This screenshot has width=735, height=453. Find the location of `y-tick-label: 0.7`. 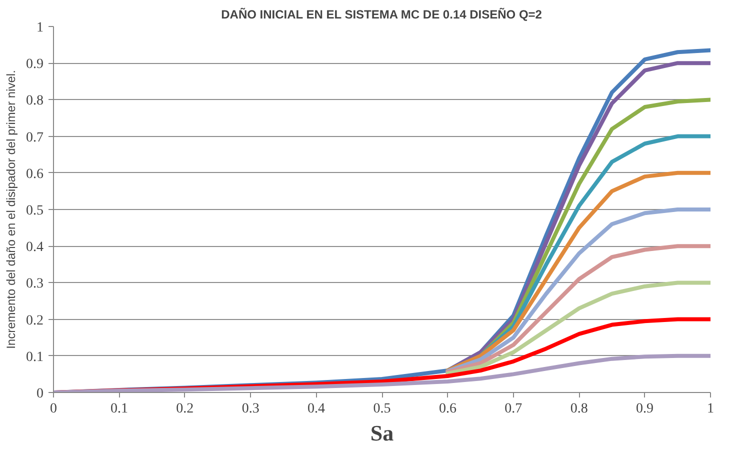

y-tick-label: 0.7 is located at coordinates (35, 138).